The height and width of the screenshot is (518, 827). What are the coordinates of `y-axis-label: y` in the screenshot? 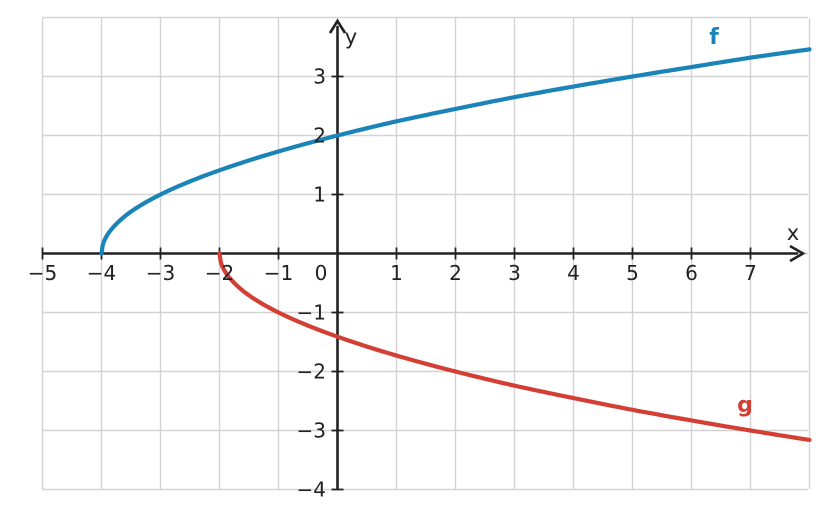 It's located at (351, 37).